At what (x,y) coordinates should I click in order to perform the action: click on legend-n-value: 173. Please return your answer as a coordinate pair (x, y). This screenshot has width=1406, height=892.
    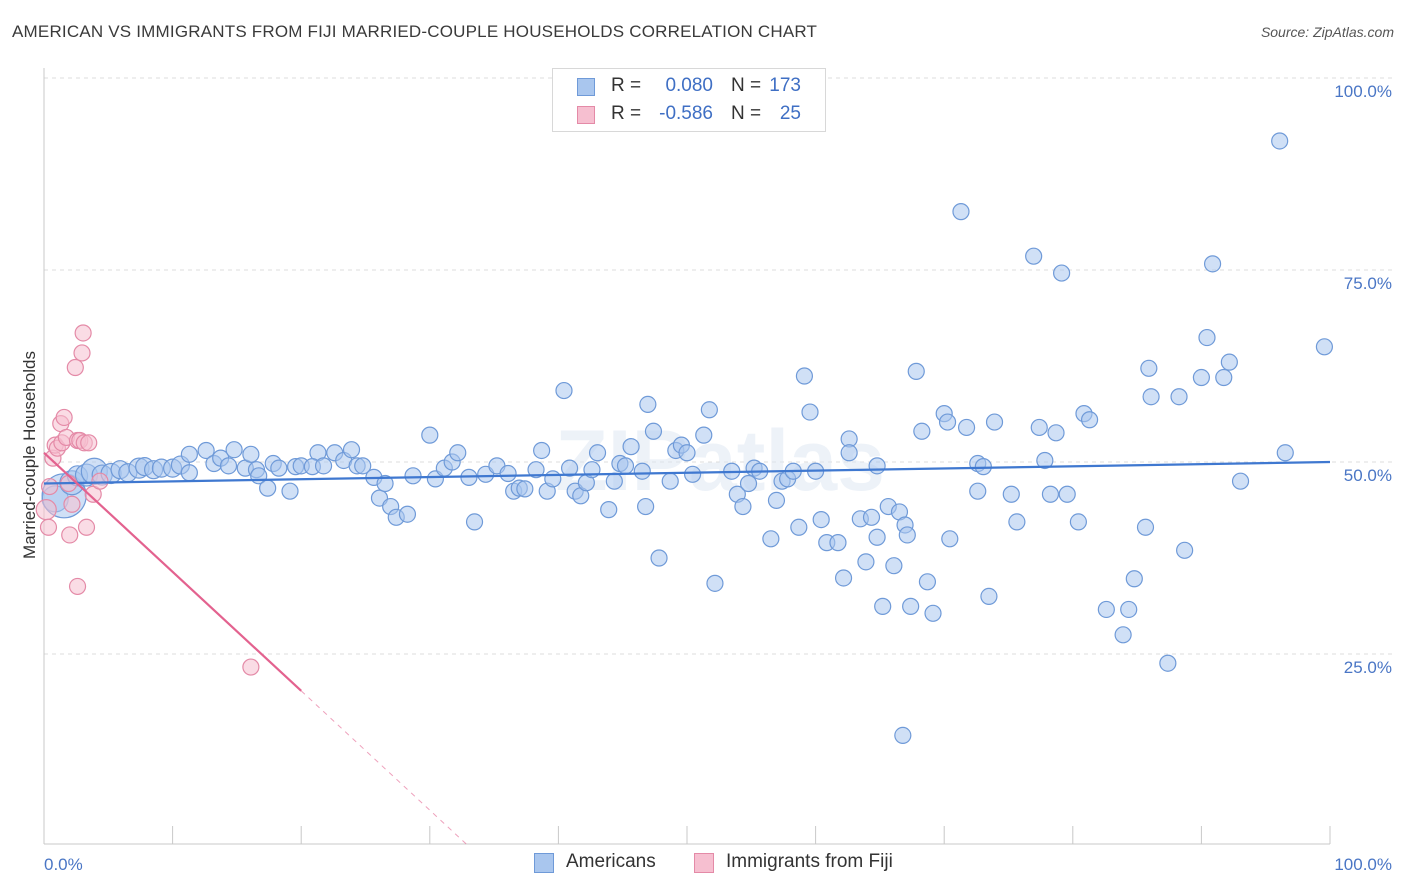
    Looking at the image, I should click on (785, 85).